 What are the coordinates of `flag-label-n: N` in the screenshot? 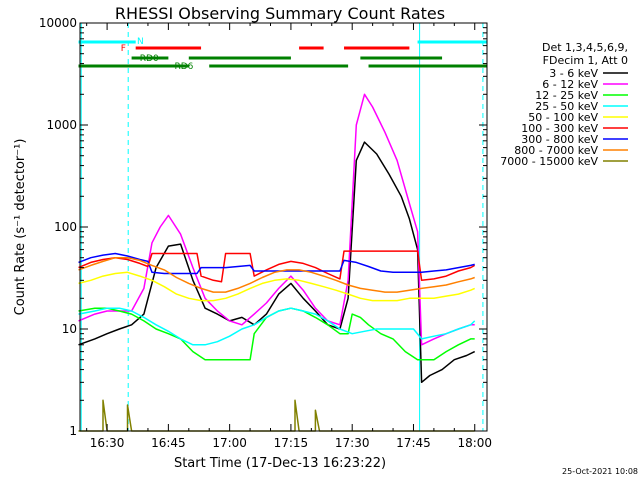 It's located at (140, 42).